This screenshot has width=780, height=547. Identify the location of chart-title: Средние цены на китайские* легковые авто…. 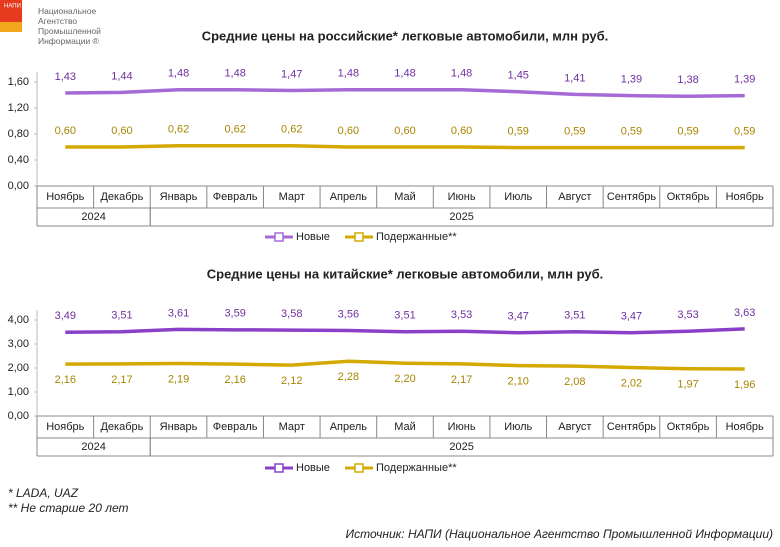
(405, 273).